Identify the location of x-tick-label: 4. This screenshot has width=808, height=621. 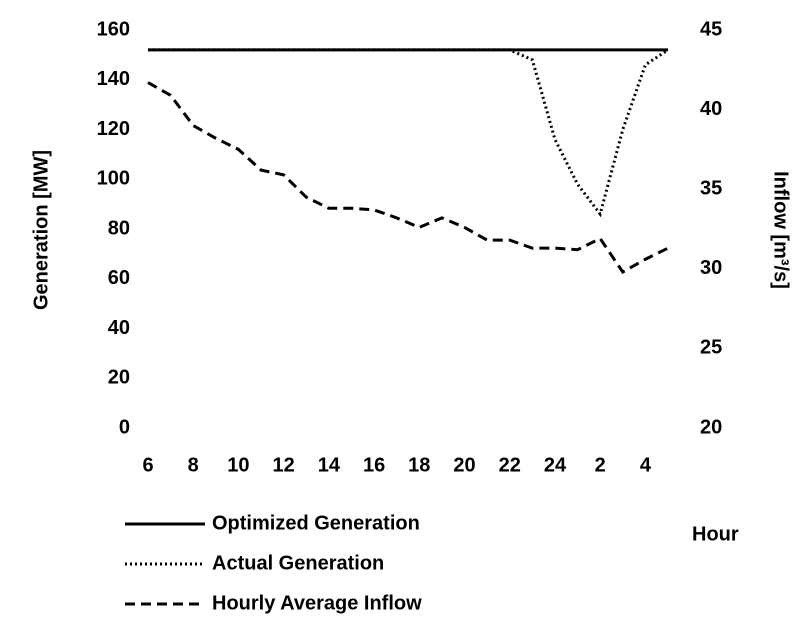
(646, 465).